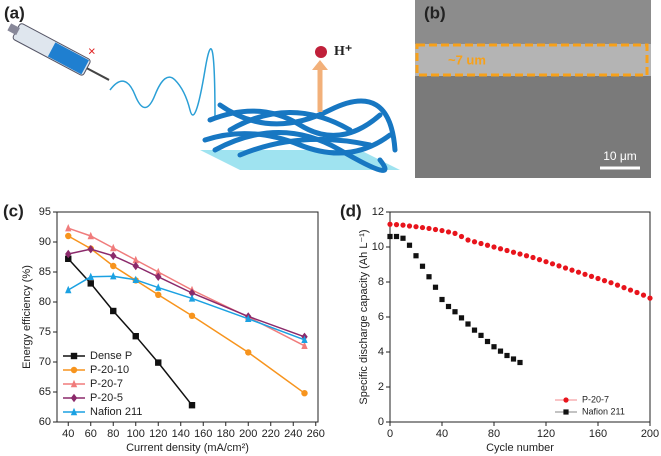 This screenshot has width=661, height=456. Describe the element at coordinates (533, 89) in the screenshot. I see `sem-image` at that location.